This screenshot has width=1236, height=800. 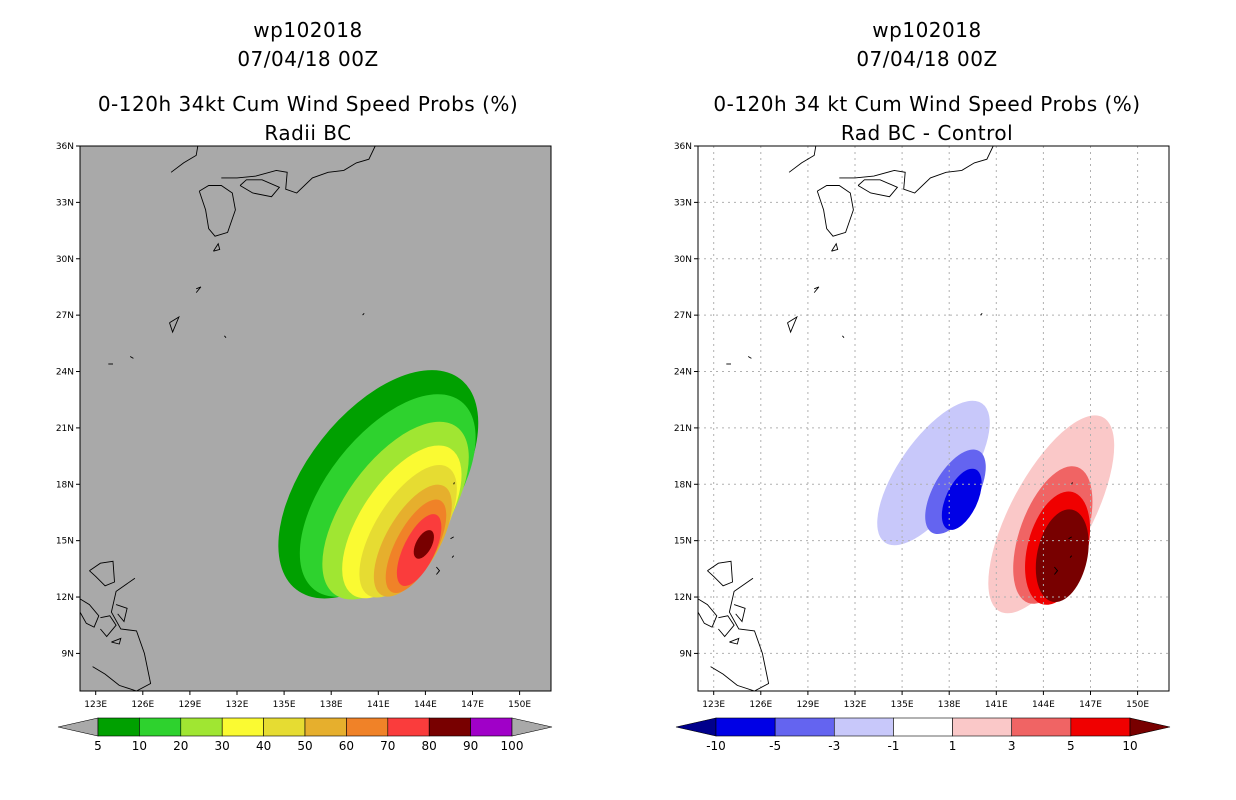 What do you see at coordinates (683, 147) in the screenshot?
I see `right-y-tick-label: 36N` at bounding box center [683, 147].